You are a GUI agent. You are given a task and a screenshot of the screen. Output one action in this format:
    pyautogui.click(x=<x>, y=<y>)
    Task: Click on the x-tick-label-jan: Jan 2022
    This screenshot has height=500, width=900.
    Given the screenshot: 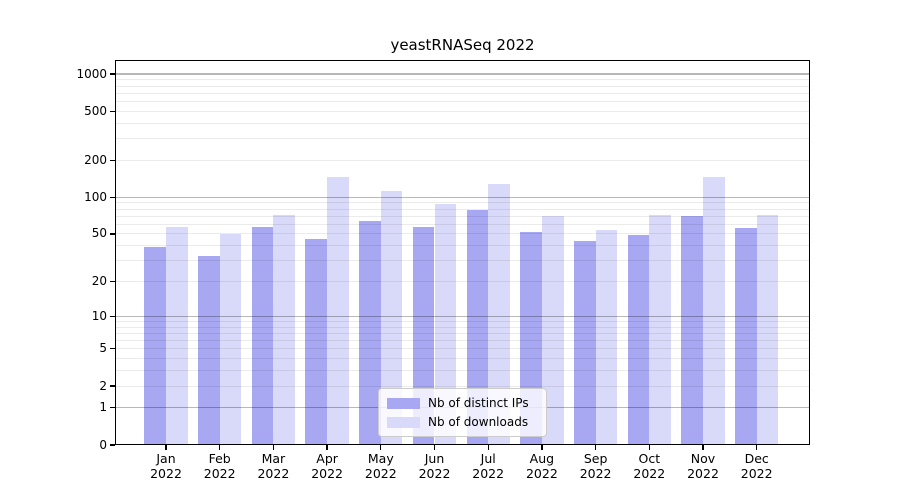 What is the action you would take?
    pyautogui.click(x=166, y=466)
    